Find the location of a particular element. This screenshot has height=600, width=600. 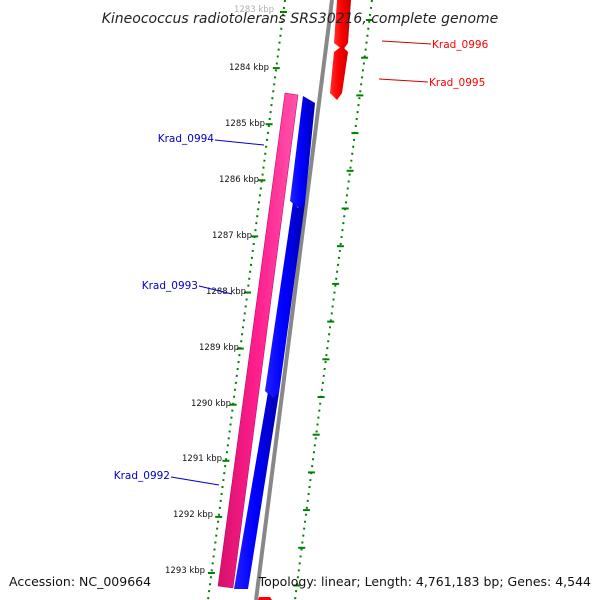

left-tick-line is located at coordinates (246, 300).